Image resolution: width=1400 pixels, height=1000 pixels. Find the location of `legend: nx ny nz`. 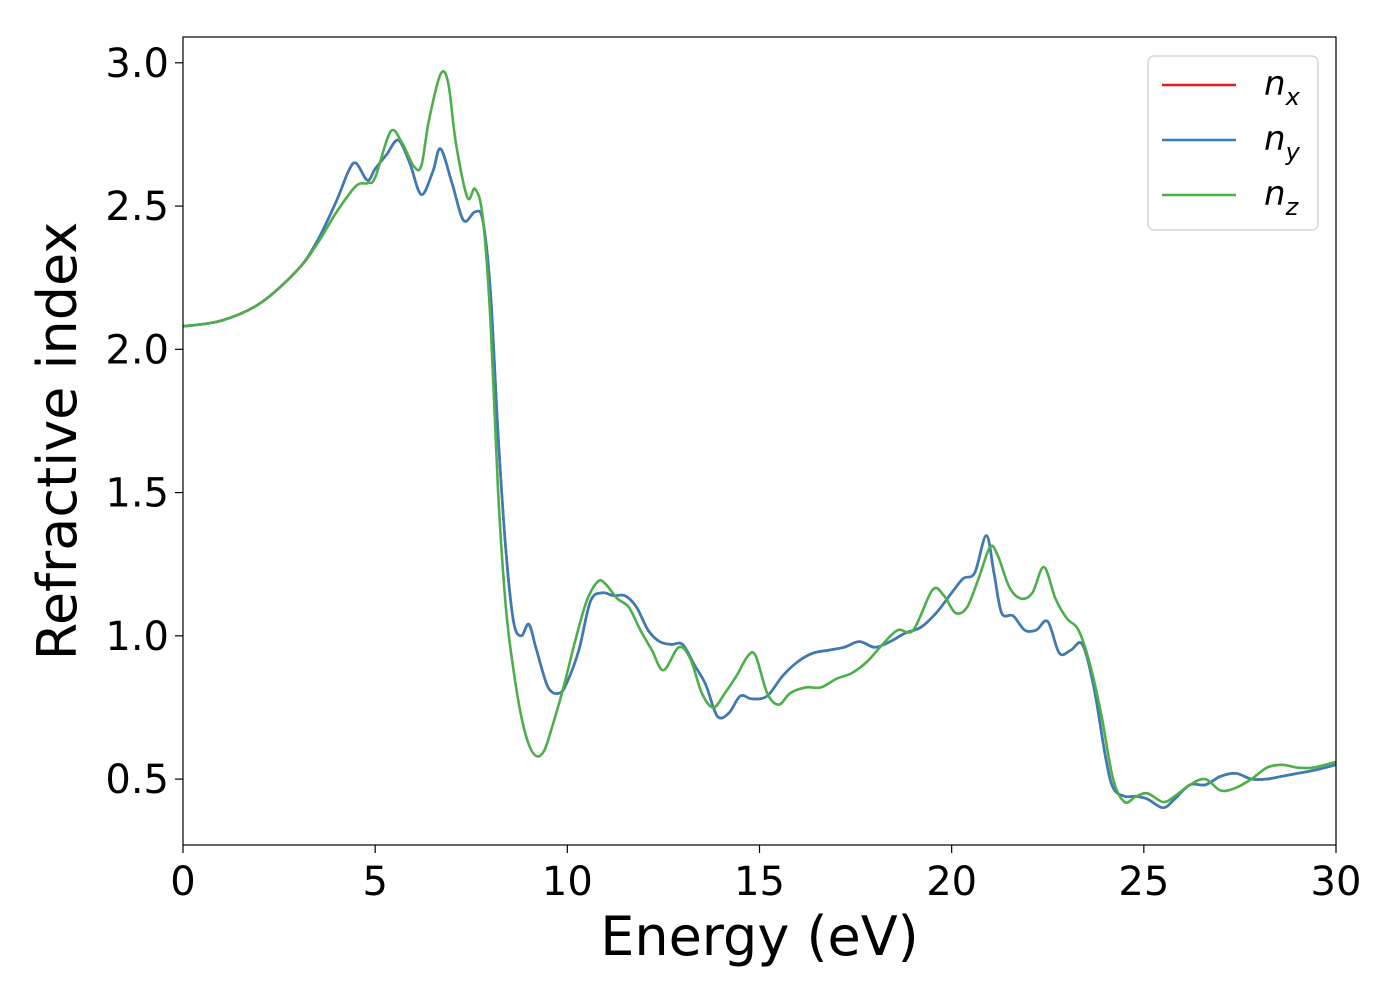

legend: nx ny nz is located at coordinates (1233, 143).